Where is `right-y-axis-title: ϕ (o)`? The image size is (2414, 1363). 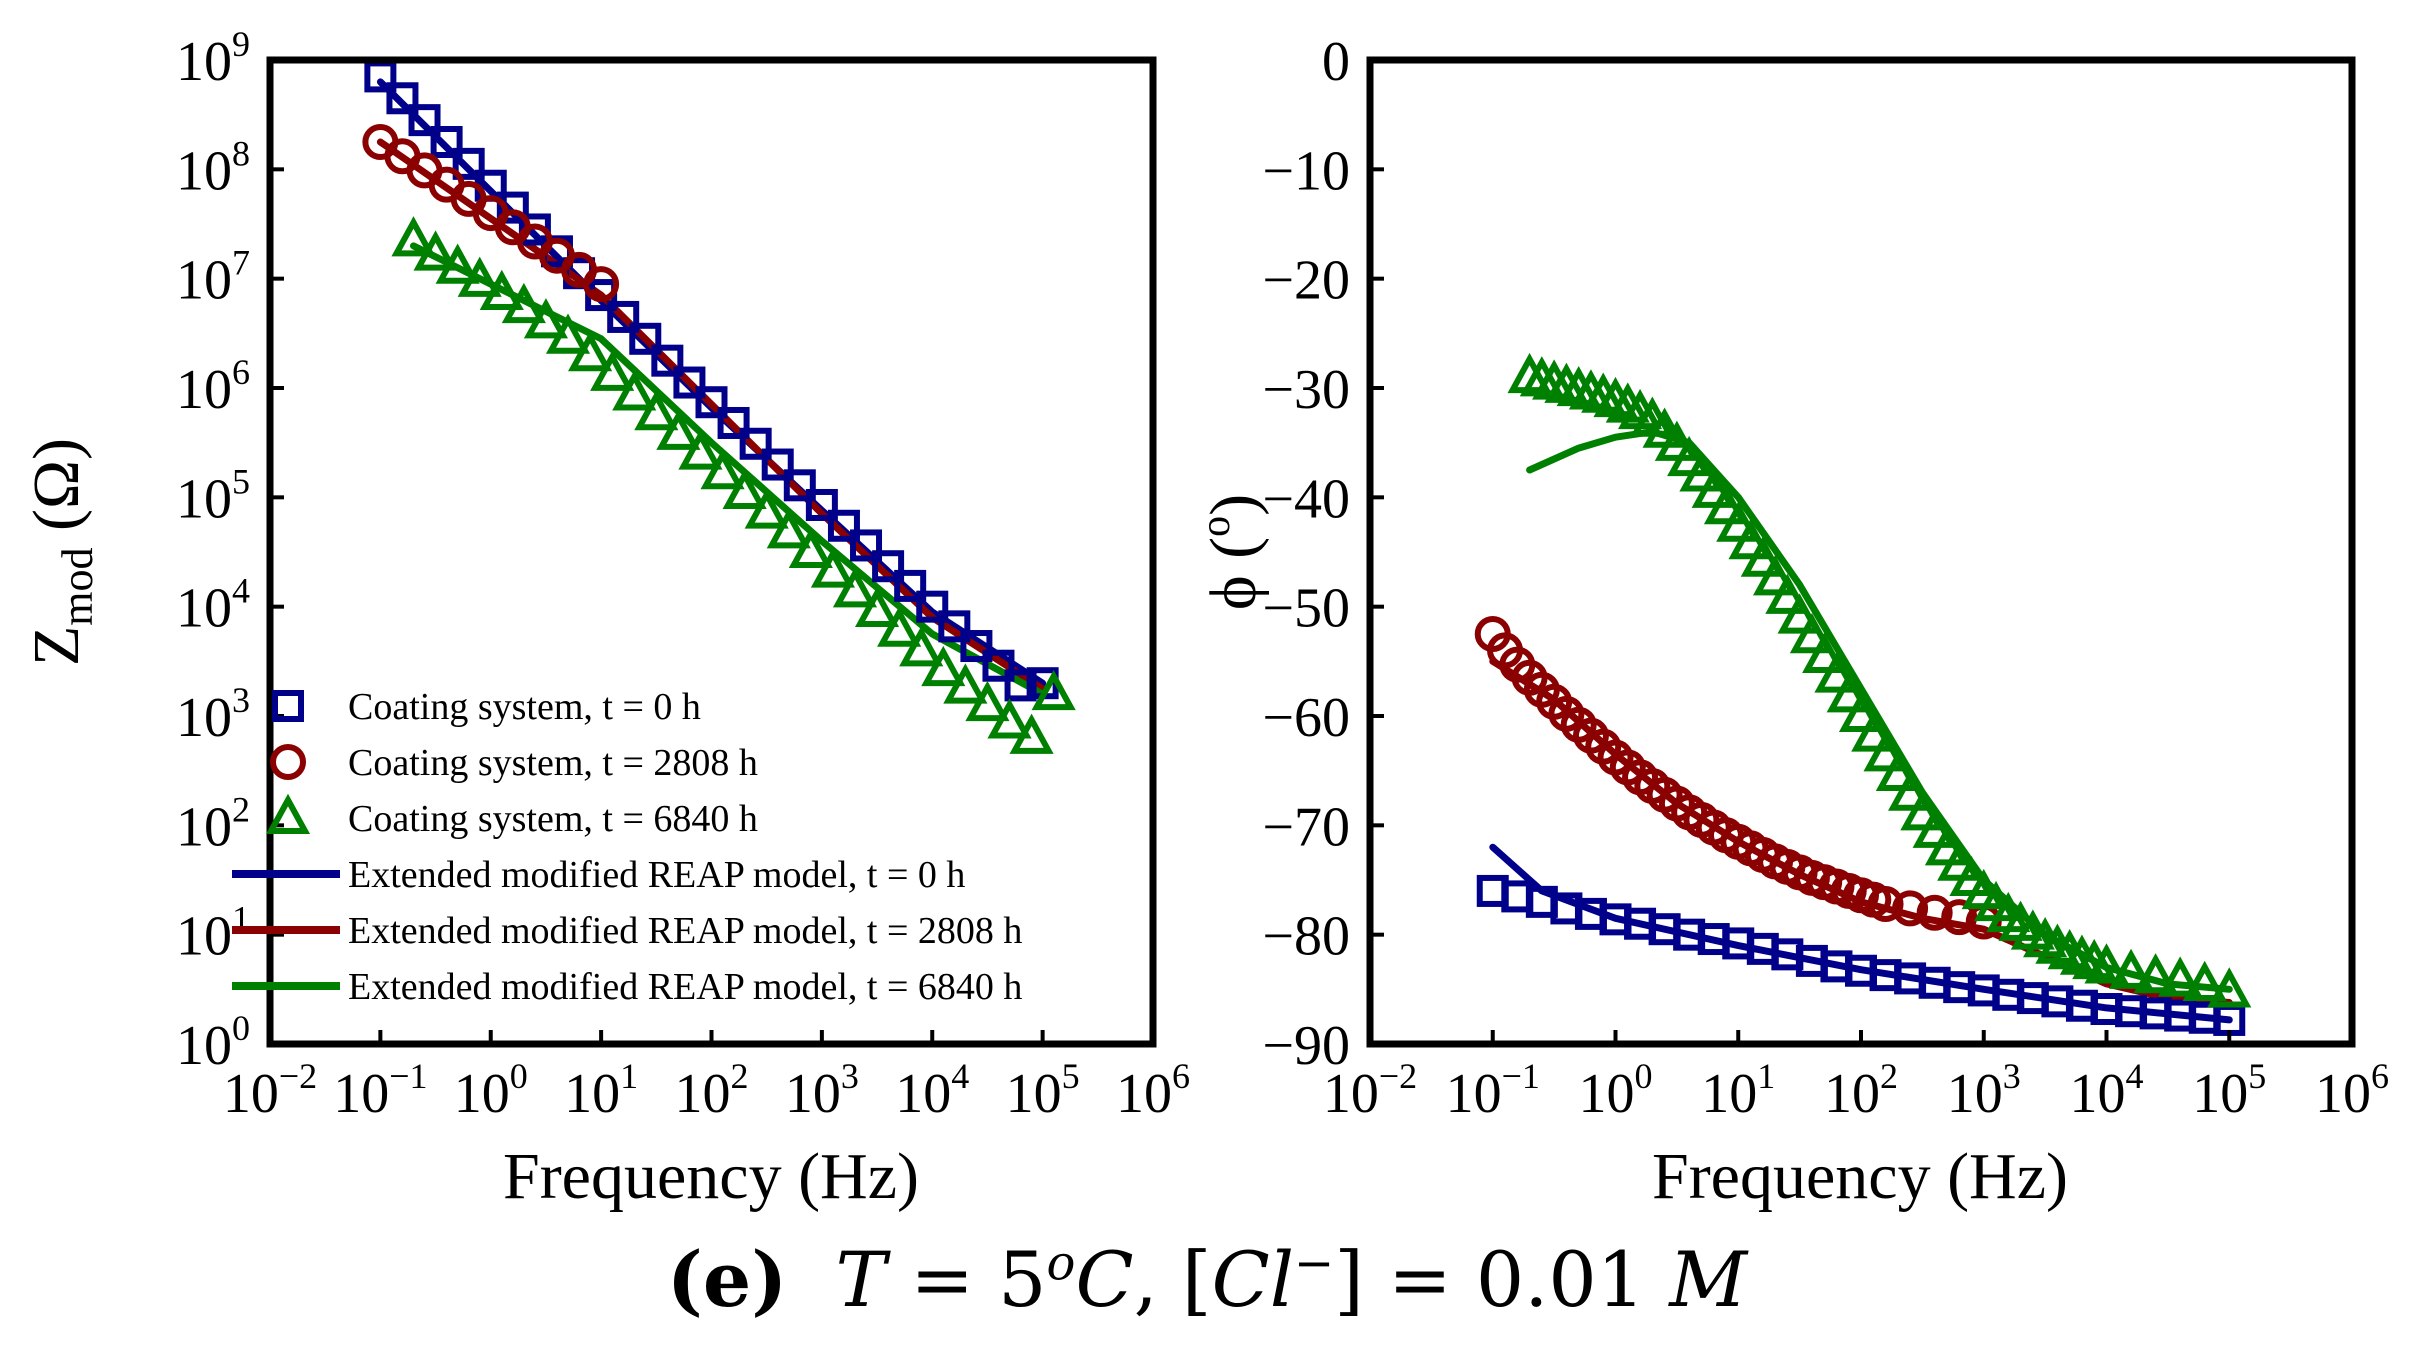
right-y-axis-title: ϕ (o) is located at coordinates (1231, 552).